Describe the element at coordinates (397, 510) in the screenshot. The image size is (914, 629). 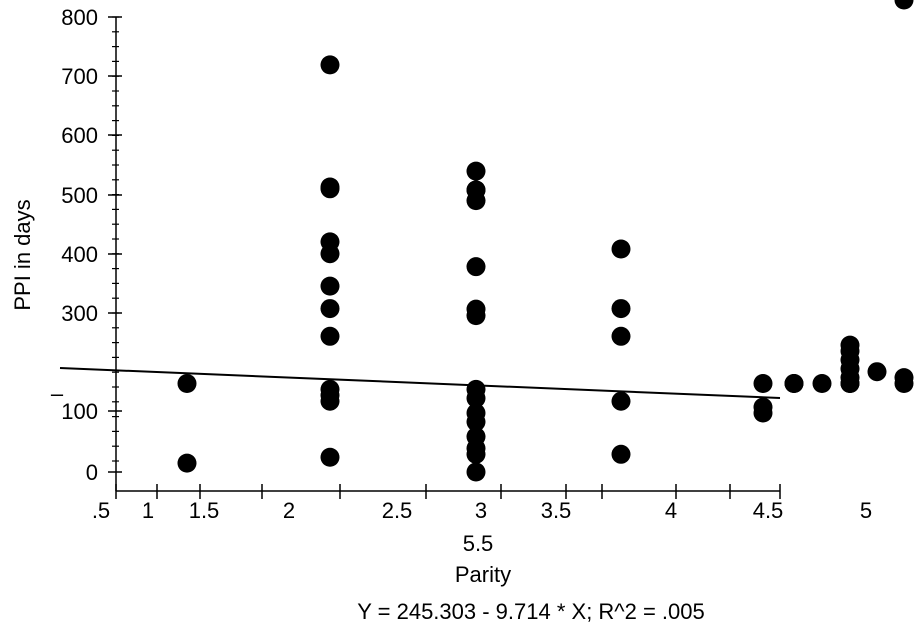
I see `x-tick-label: 2.5` at that location.